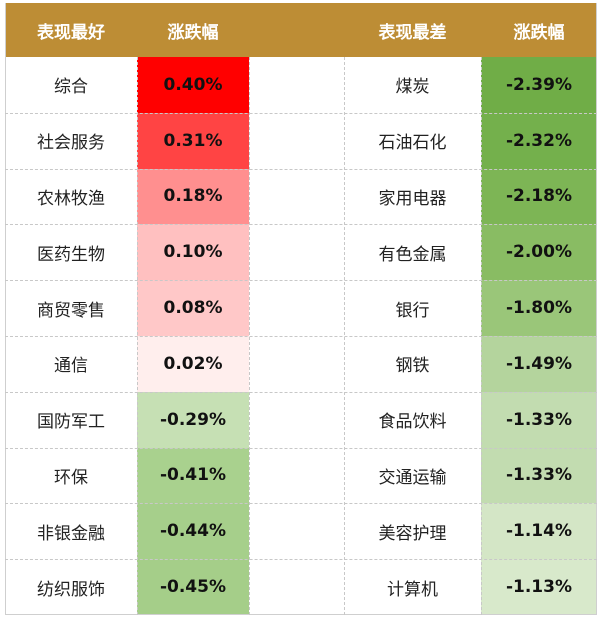 This screenshot has height=620, width=599. Describe the element at coordinates (71, 85) in the screenshot. I see `best-sector-name: 综合` at that location.